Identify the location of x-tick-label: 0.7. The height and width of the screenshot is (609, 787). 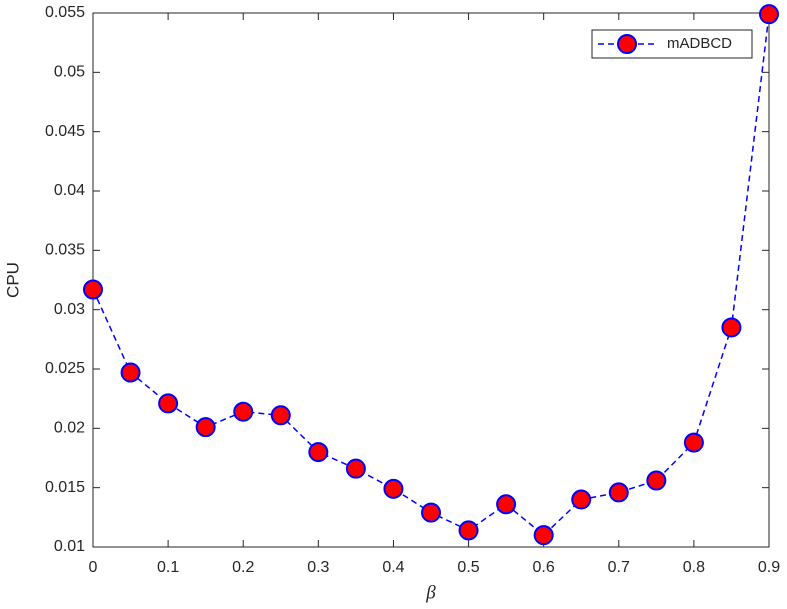
(619, 567).